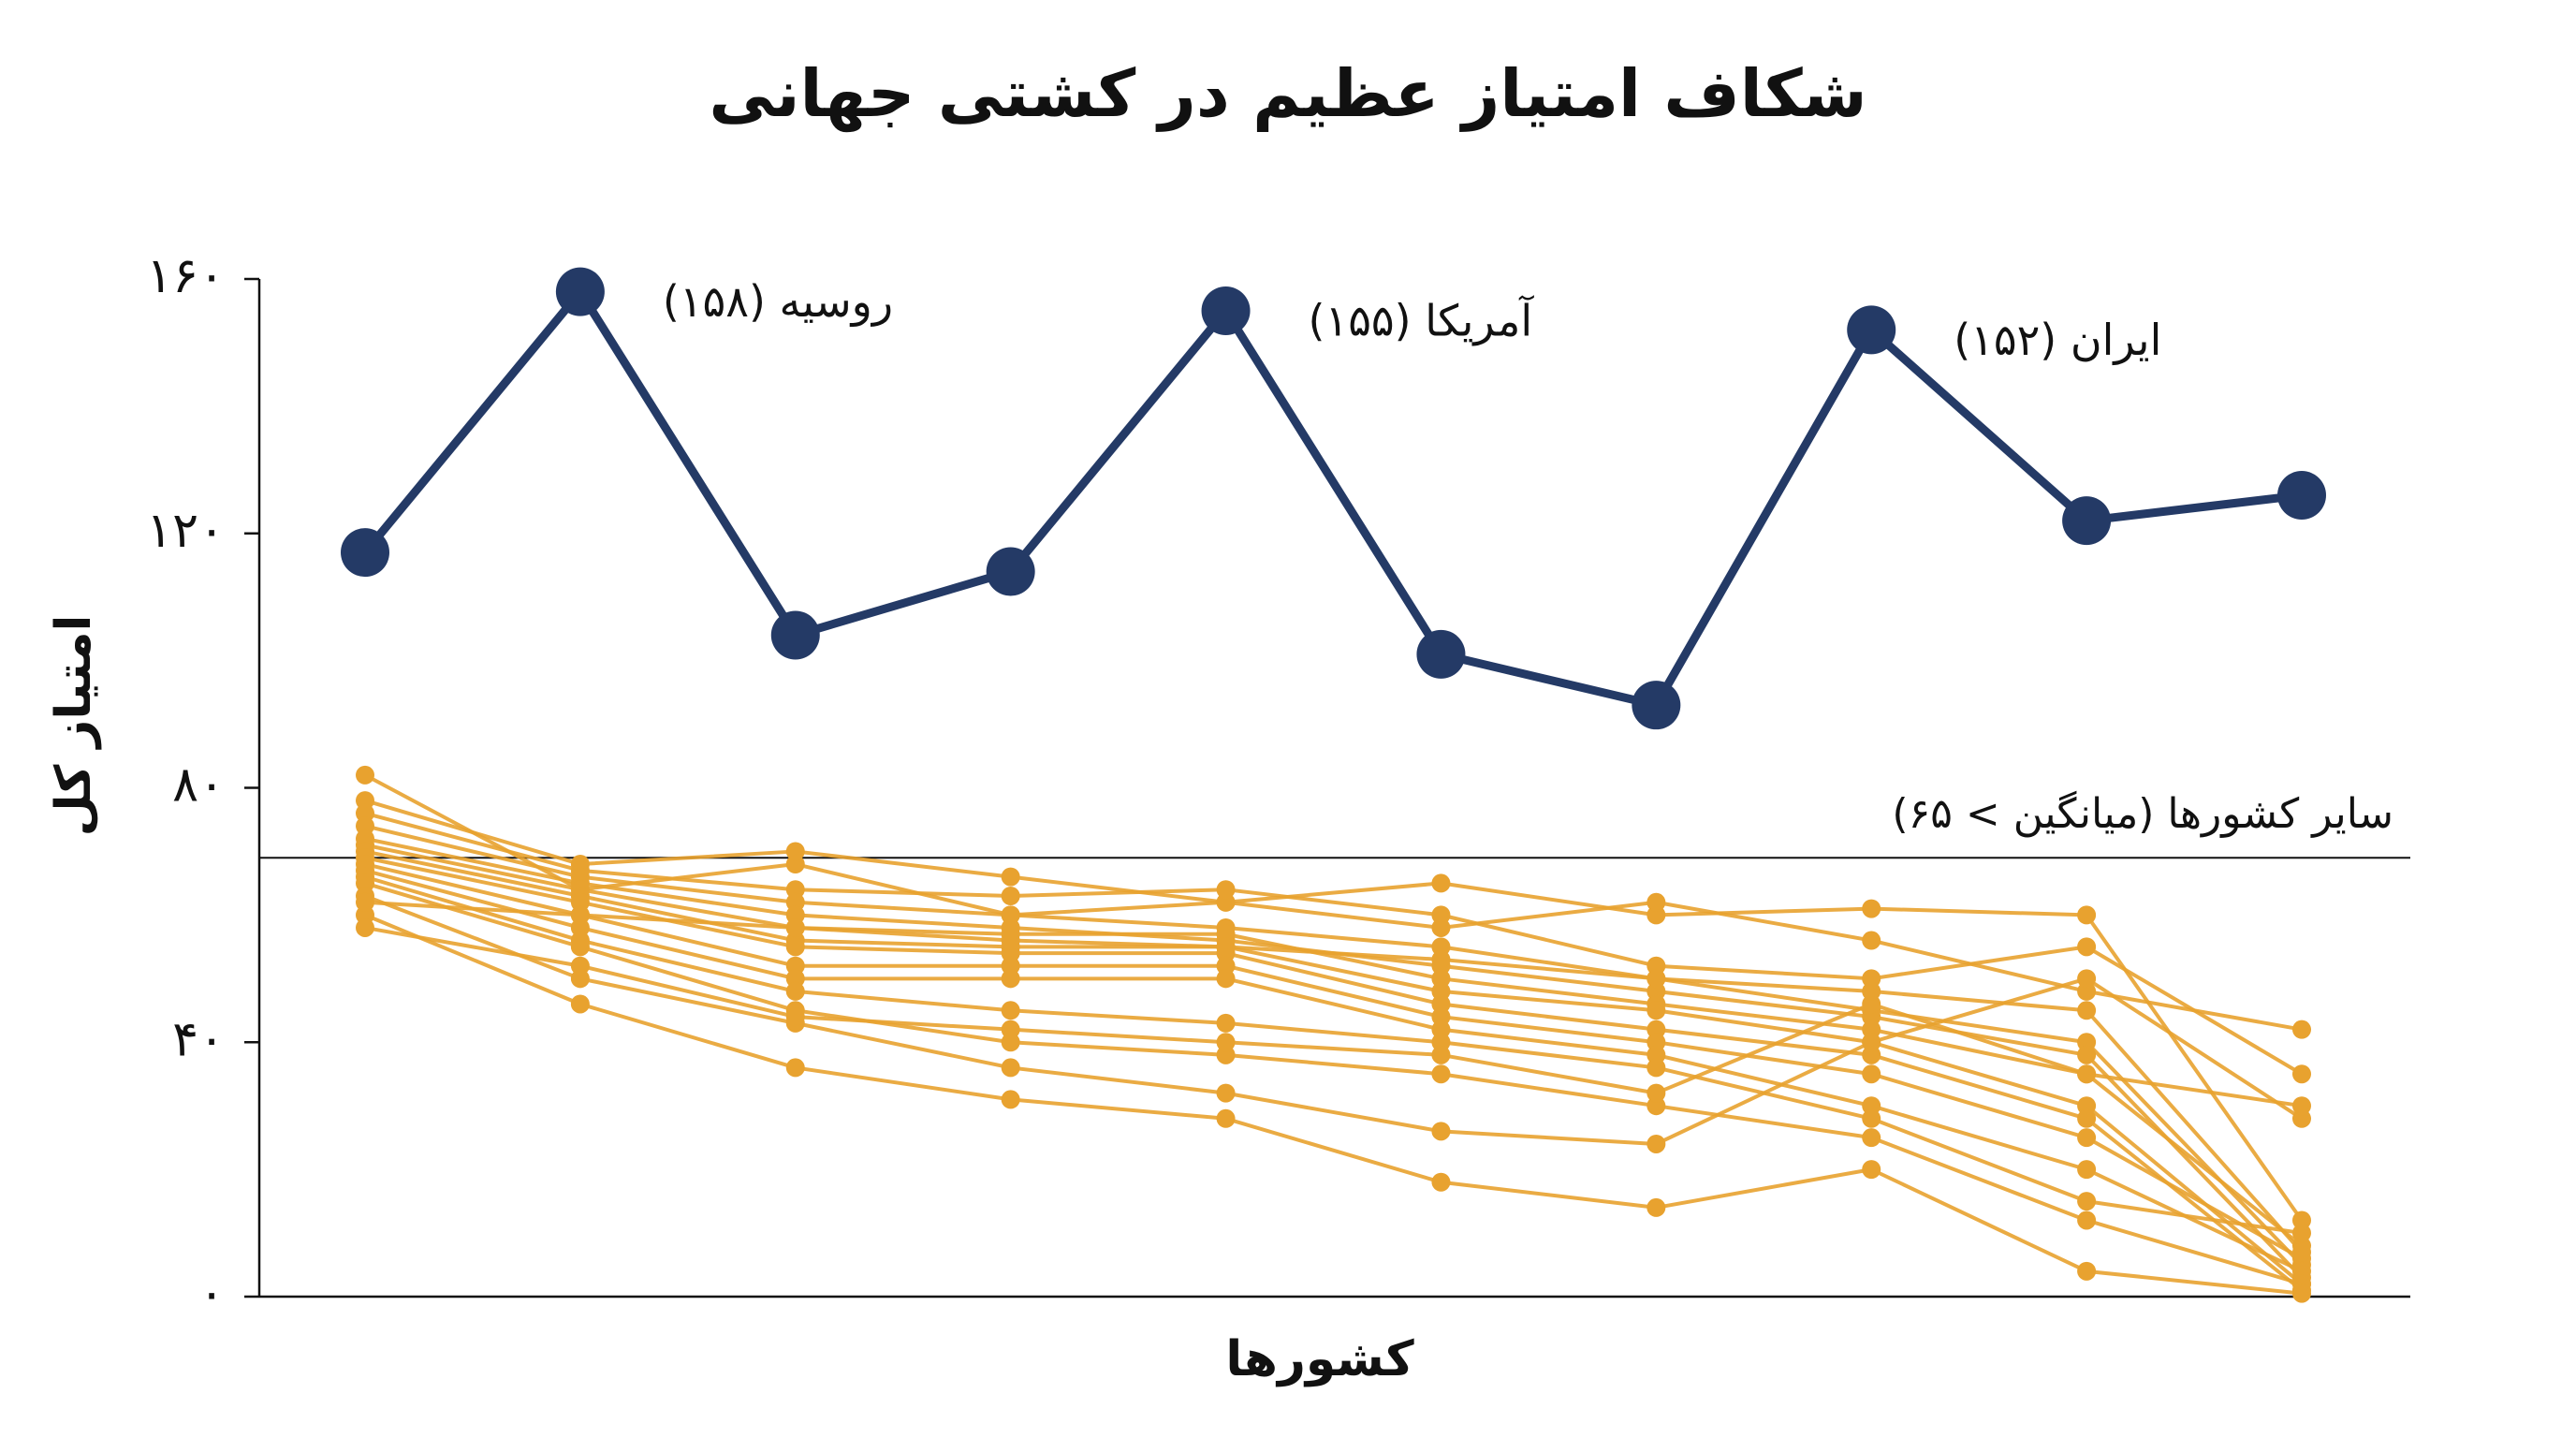 Image resolution: width=2576 pixels, height=1438 pixels. I want to click on point-label: آمریکا (۱۵۵), so click(1422, 320).